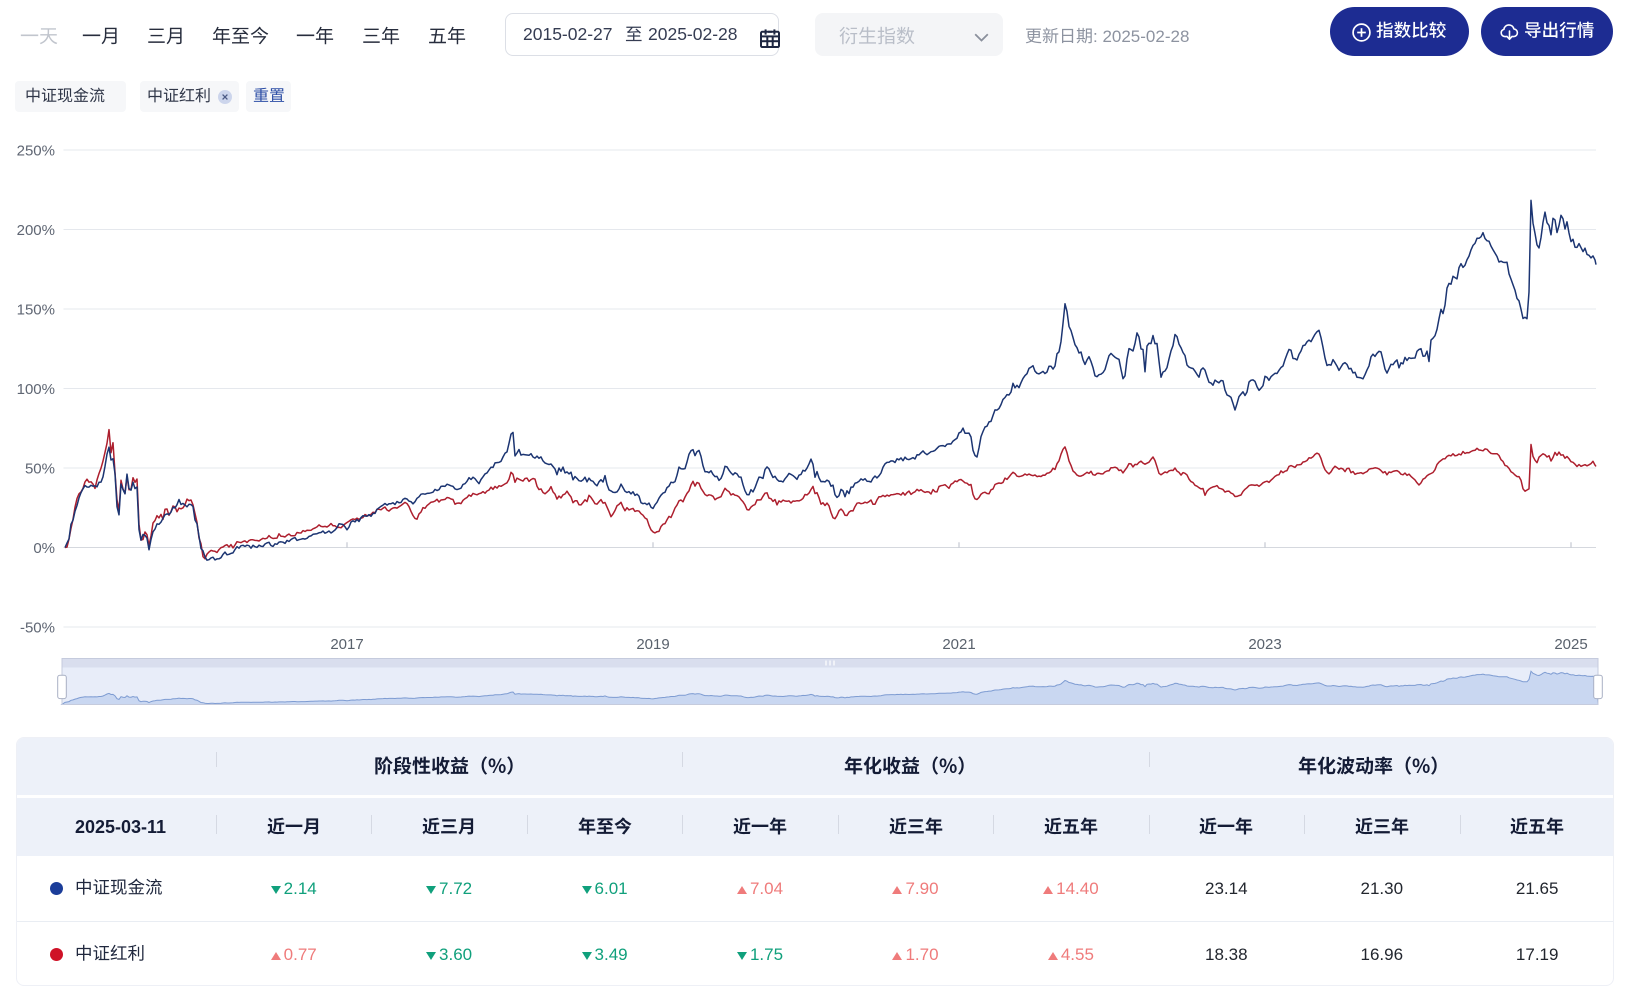  What do you see at coordinates (652, 644) in the screenshot?
I see `svg-text: 2019` at bounding box center [652, 644].